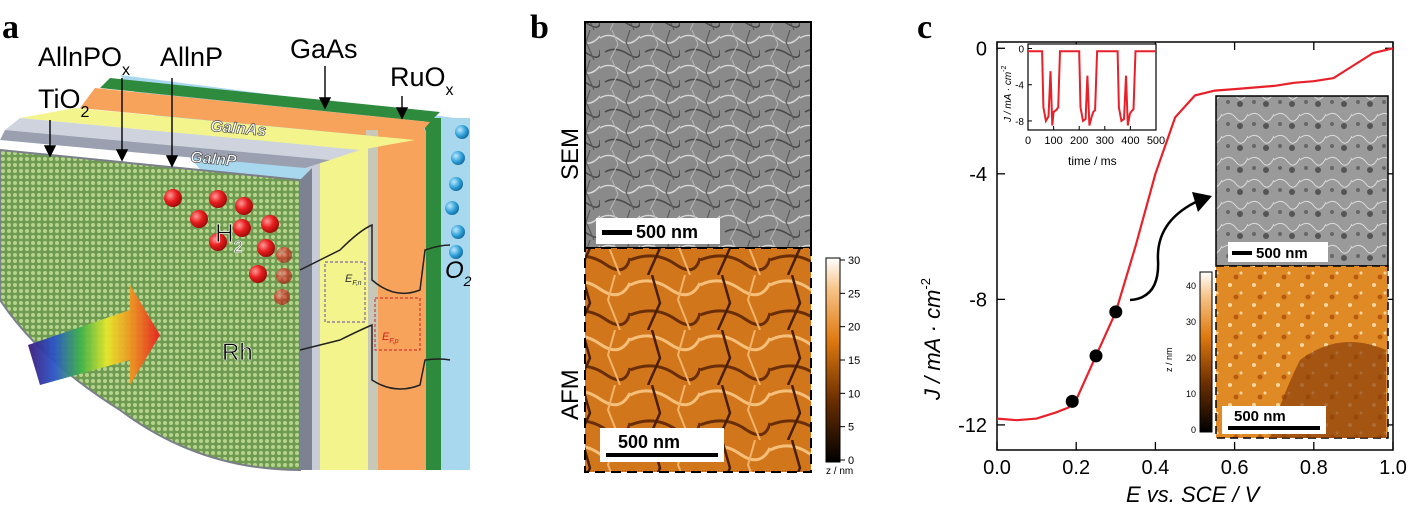  Describe the element at coordinates (84, 60) in the screenshot. I see `allnpo-label: AllnPOx` at that location.